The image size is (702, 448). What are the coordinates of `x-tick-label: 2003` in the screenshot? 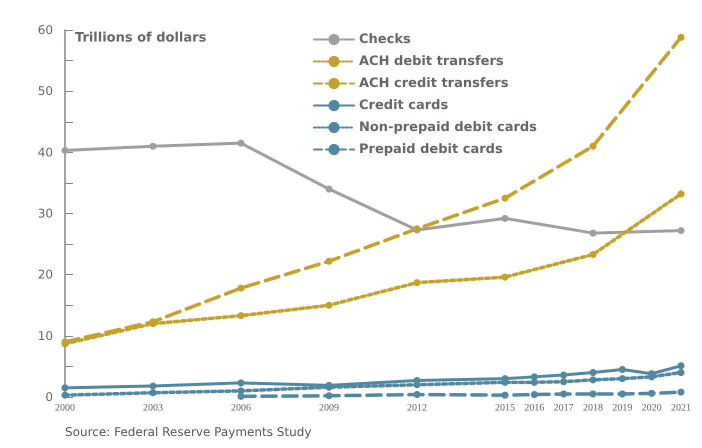 It's located at (153, 408).